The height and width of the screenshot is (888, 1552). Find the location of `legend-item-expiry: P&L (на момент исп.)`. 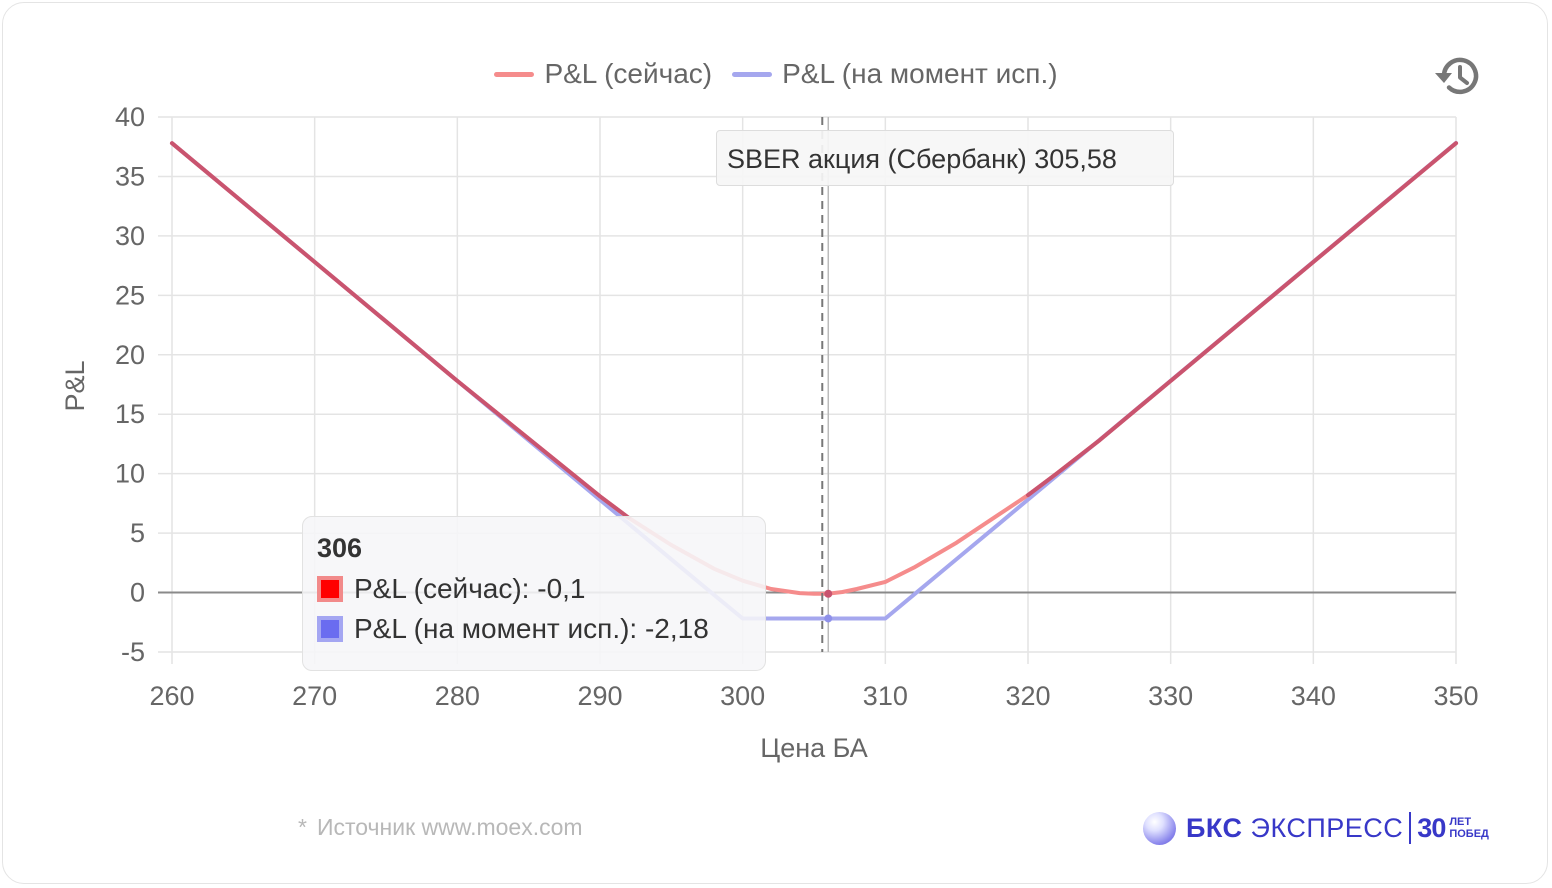

legend-item-expiry: P&L (на момент исп.) is located at coordinates (895, 74).